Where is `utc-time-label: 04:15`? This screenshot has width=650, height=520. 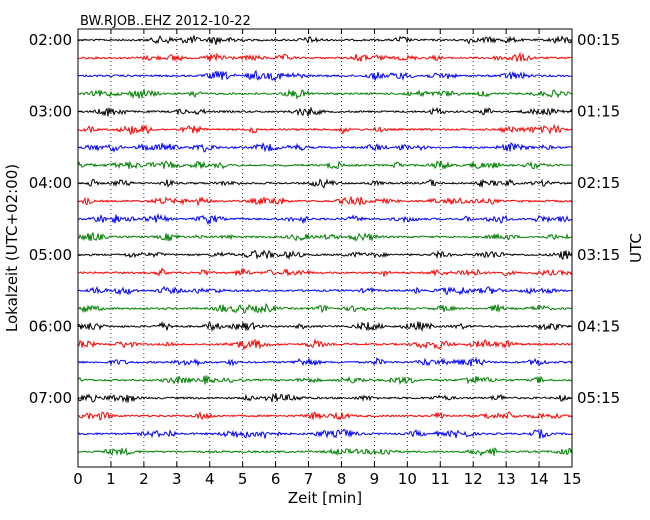 utc-time-label: 04:15 is located at coordinates (598, 326).